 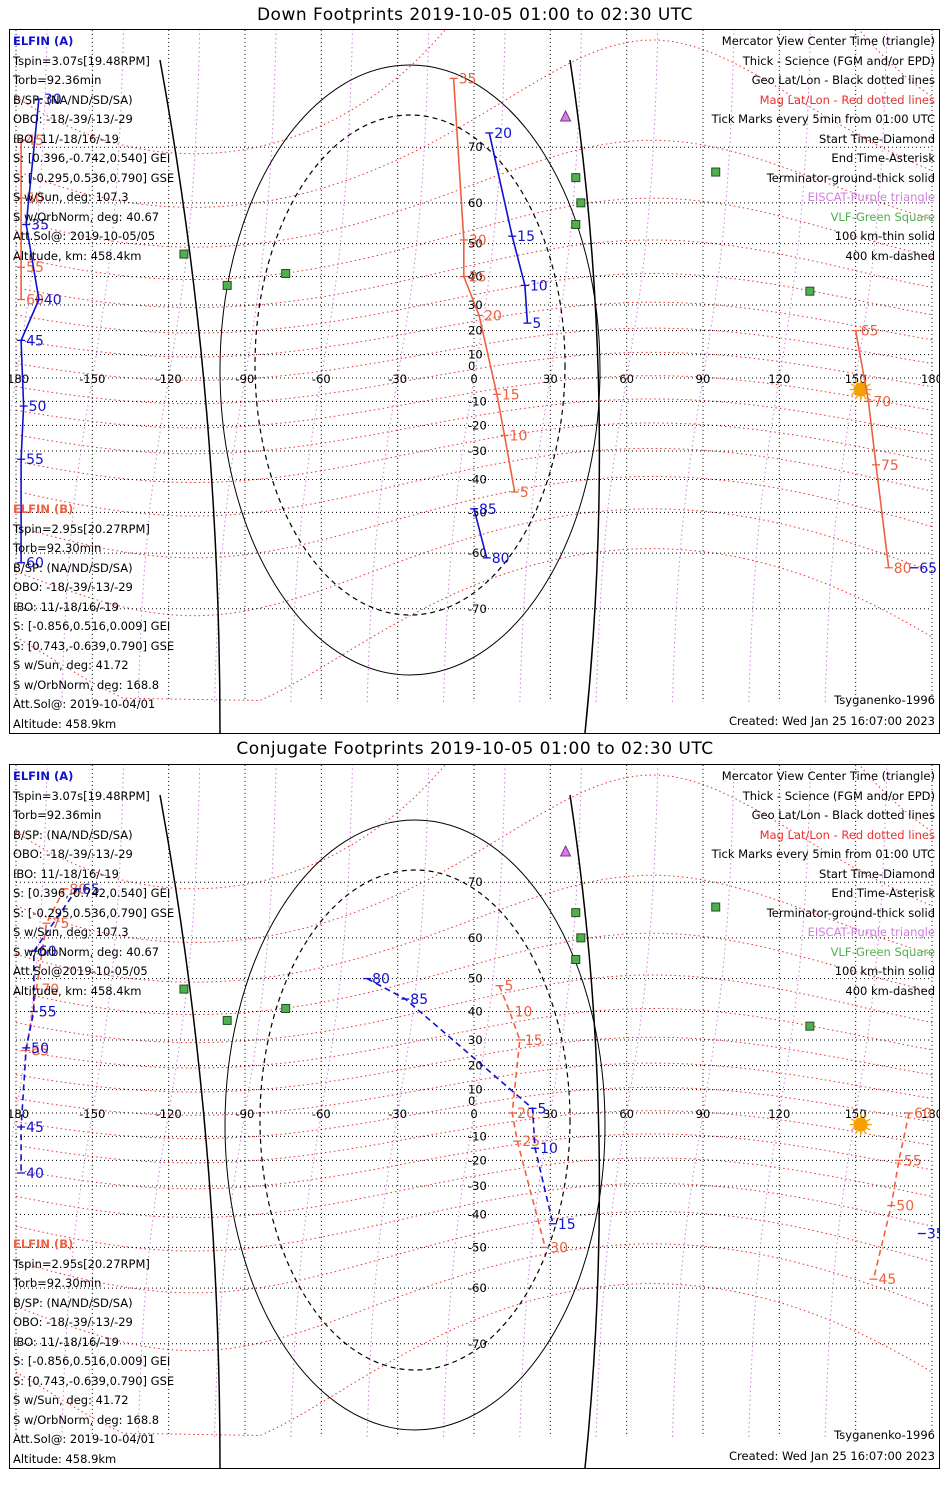 What do you see at coordinates (531, 1142) in the screenshot?
I see `elfin-b-tick-label: 25` at bounding box center [531, 1142].